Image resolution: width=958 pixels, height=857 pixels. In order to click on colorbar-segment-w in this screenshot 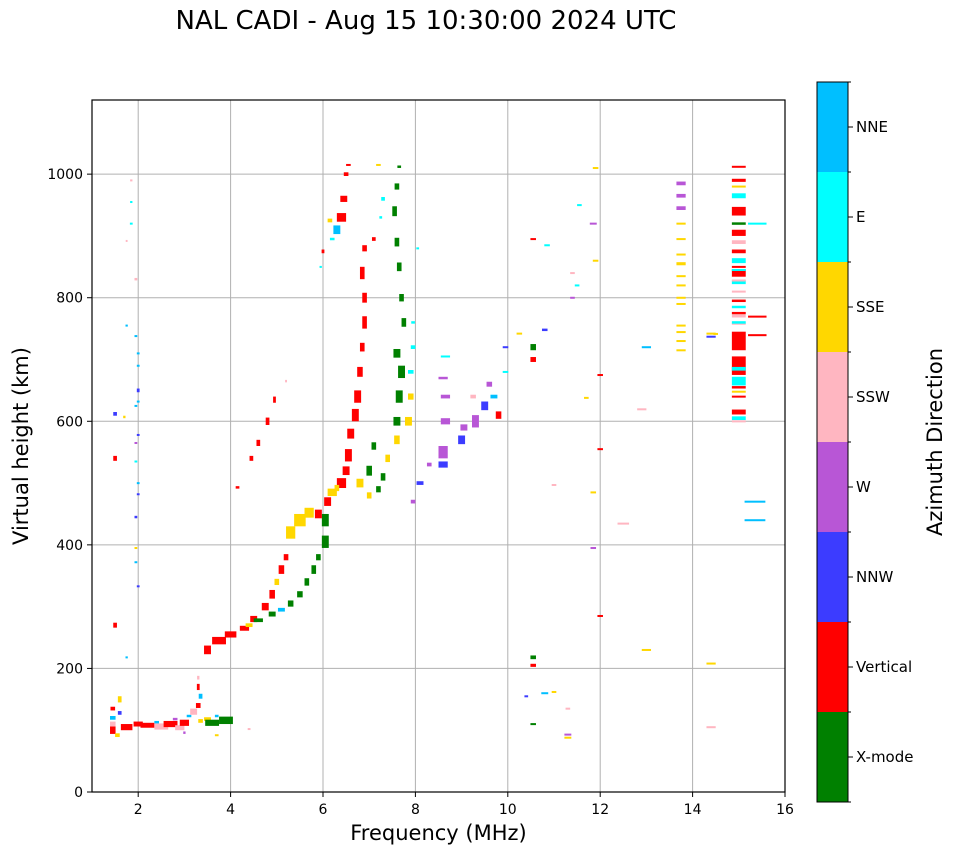, I will do `click(832, 487)`.